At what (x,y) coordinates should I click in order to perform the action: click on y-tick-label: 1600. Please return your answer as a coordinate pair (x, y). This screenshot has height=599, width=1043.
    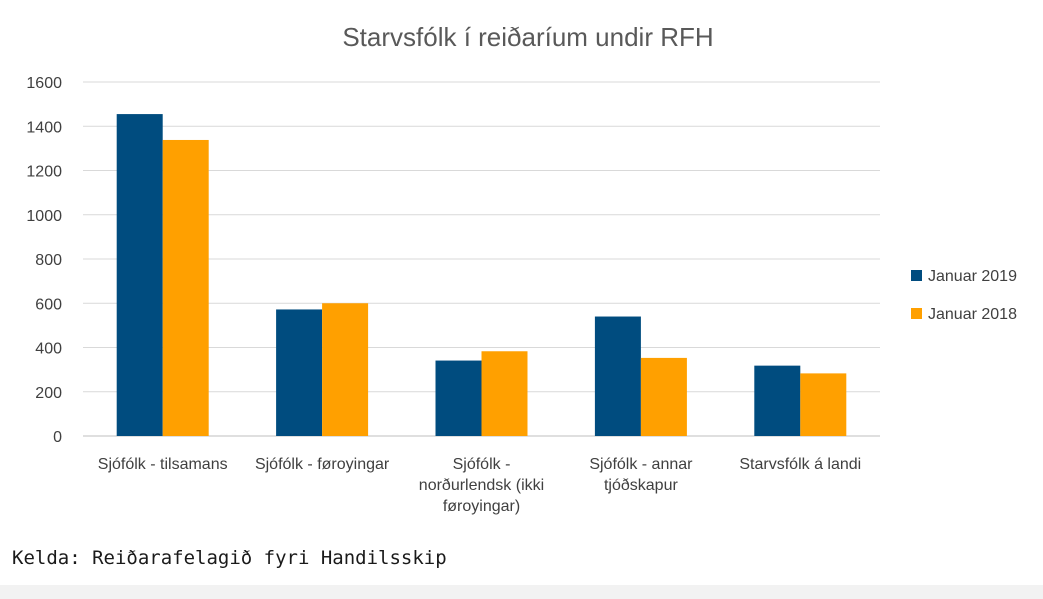
    Looking at the image, I should click on (44, 83).